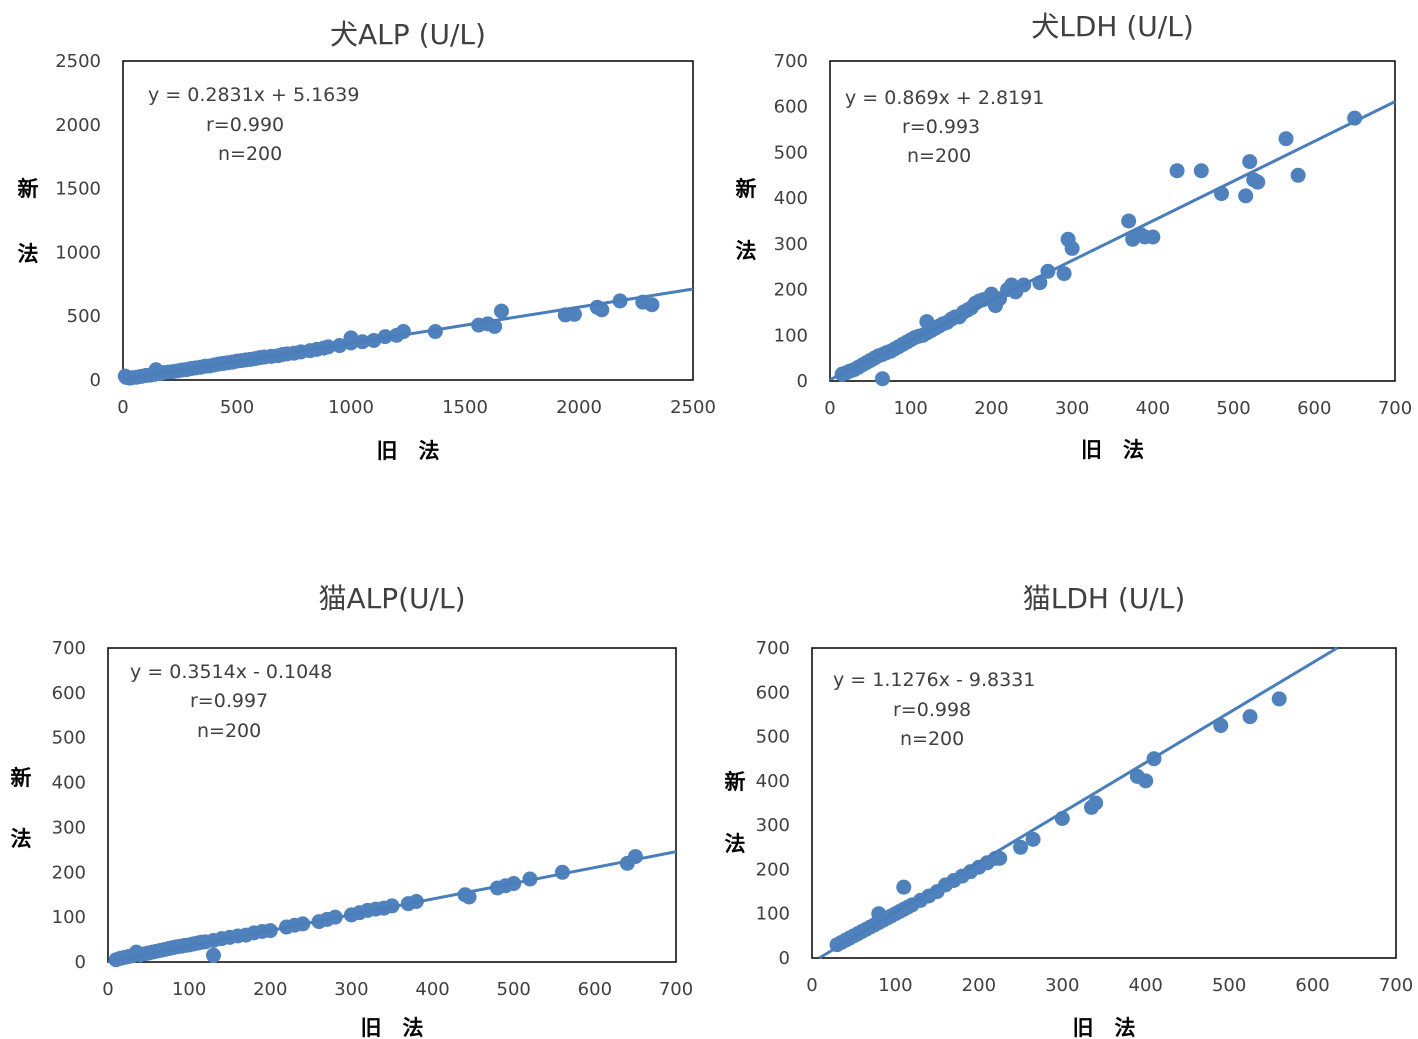  Describe the element at coordinates (465, 407) in the screenshot. I see `x-tick-label: 1500` at that location.